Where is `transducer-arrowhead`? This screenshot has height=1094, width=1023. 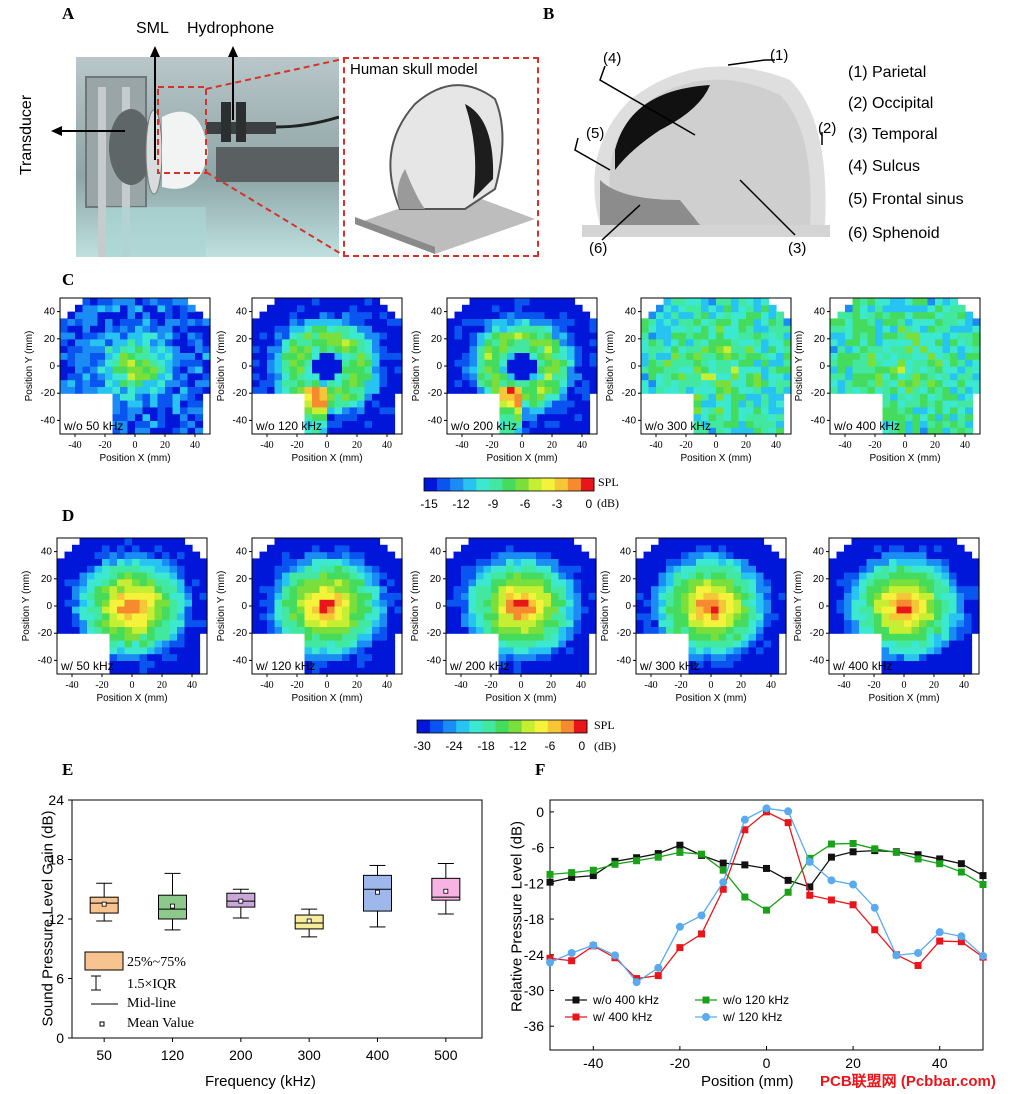
transducer-arrowhead is located at coordinates (56, 131).